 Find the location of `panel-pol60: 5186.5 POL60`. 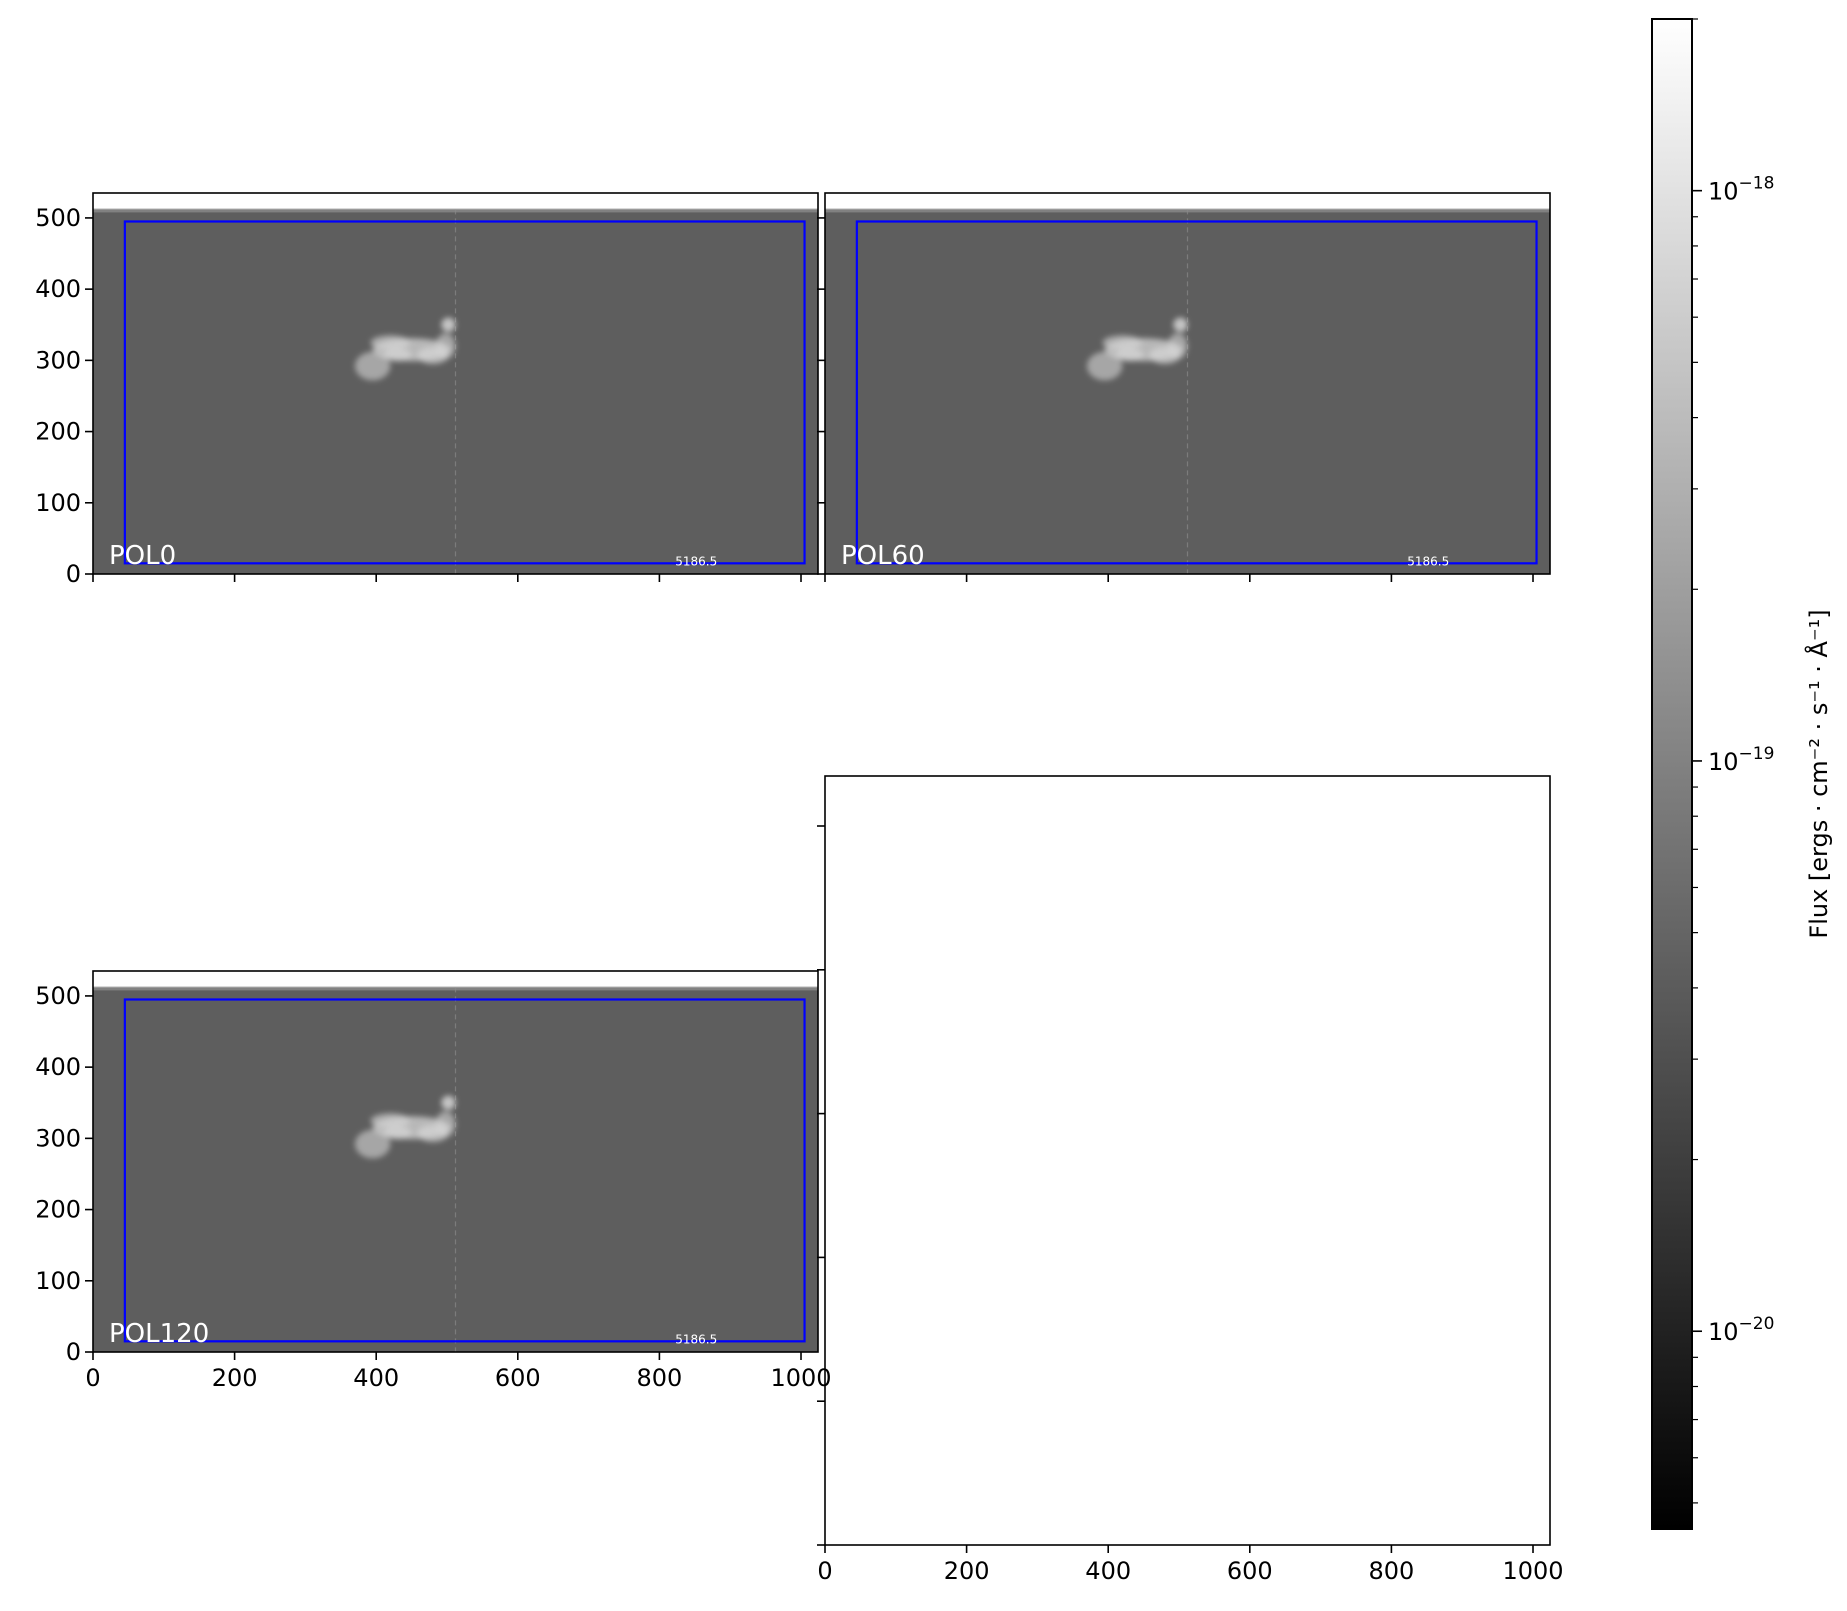

panel-pol60: 5186.5 POL60 is located at coordinates (1184, 387).